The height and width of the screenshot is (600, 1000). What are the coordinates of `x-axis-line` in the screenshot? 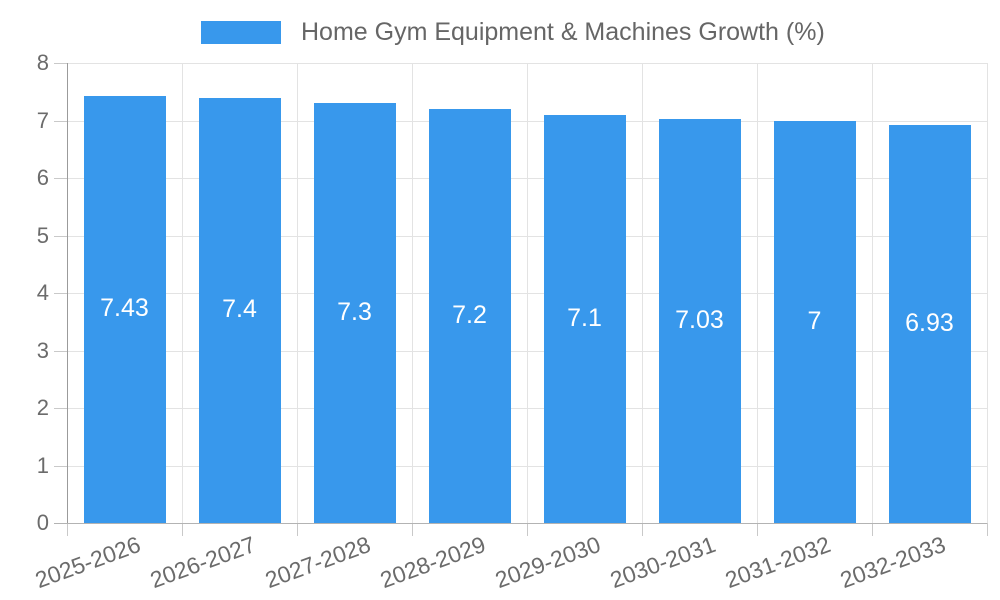 It's located at (520, 523).